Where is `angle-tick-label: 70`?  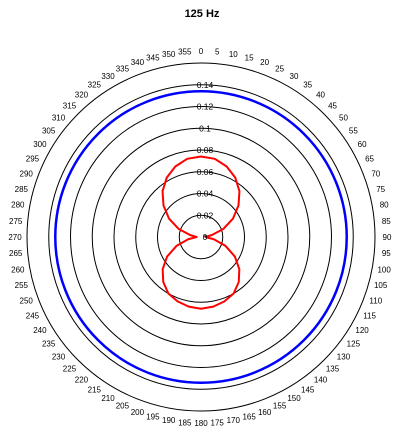 angle-tick-label: 70 is located at coordinates (375, 173).